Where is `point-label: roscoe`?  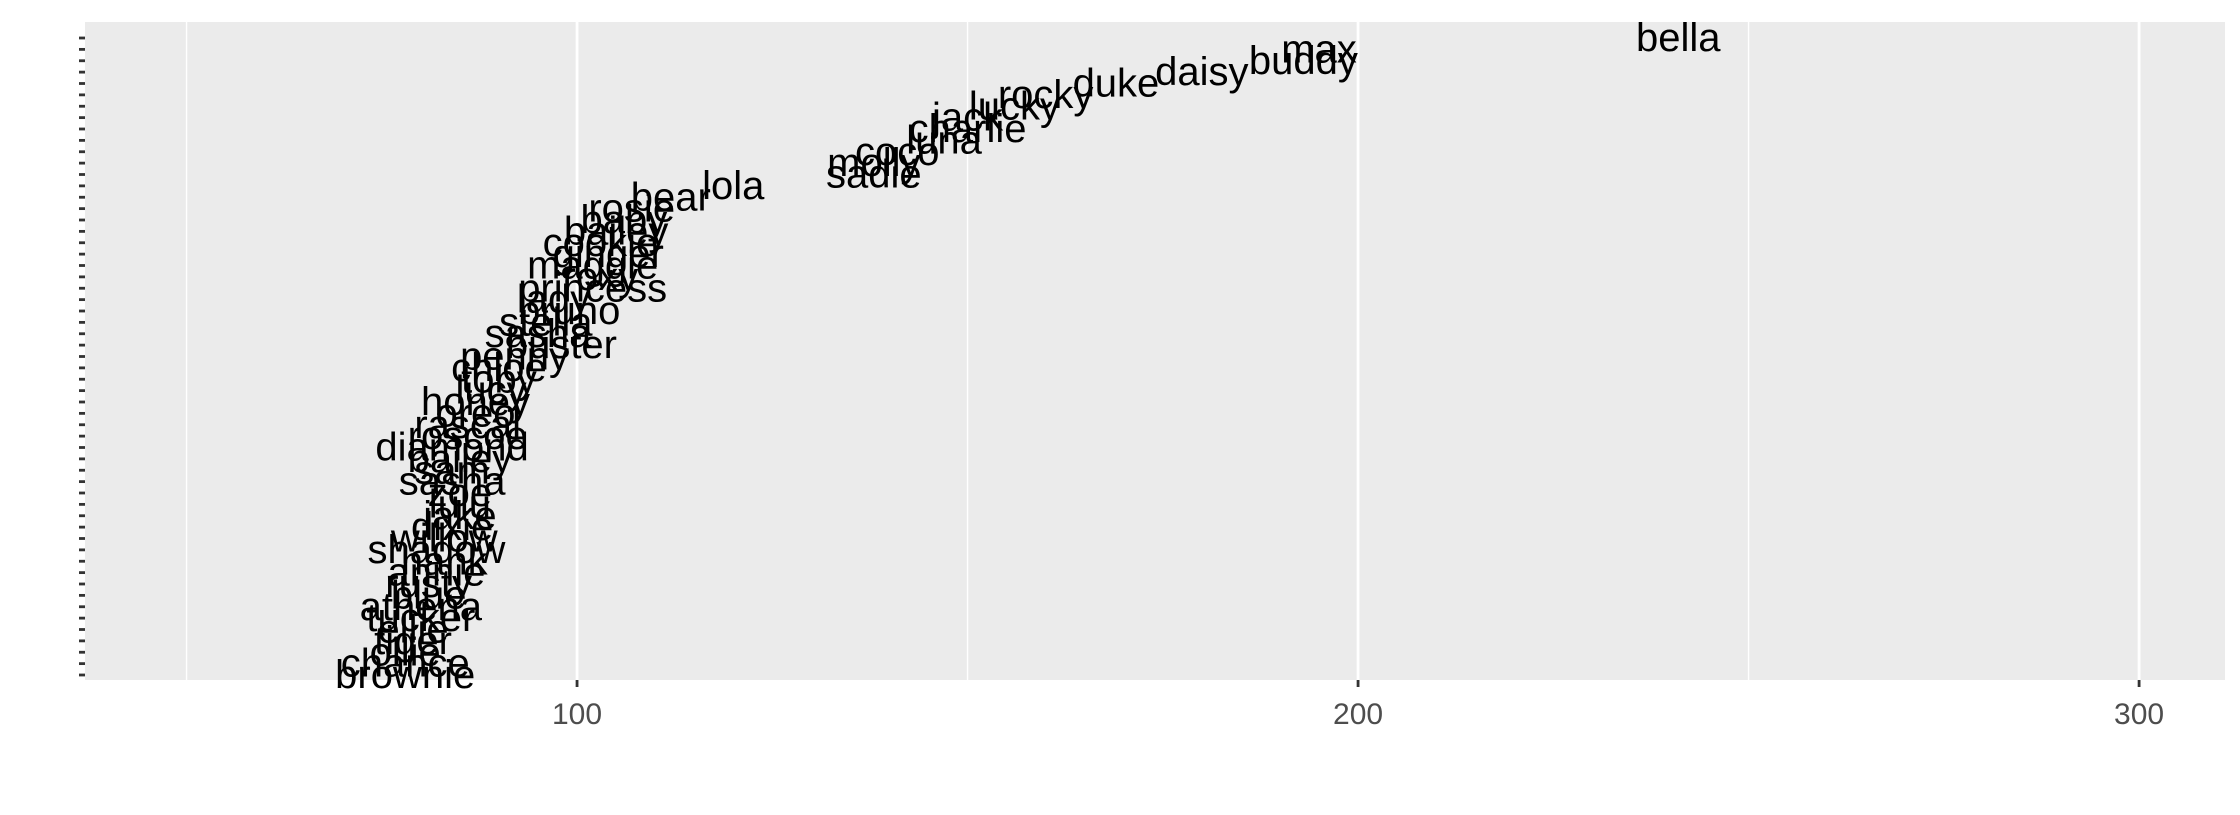
point-label: roscoe is located at coordinates (468, 436).